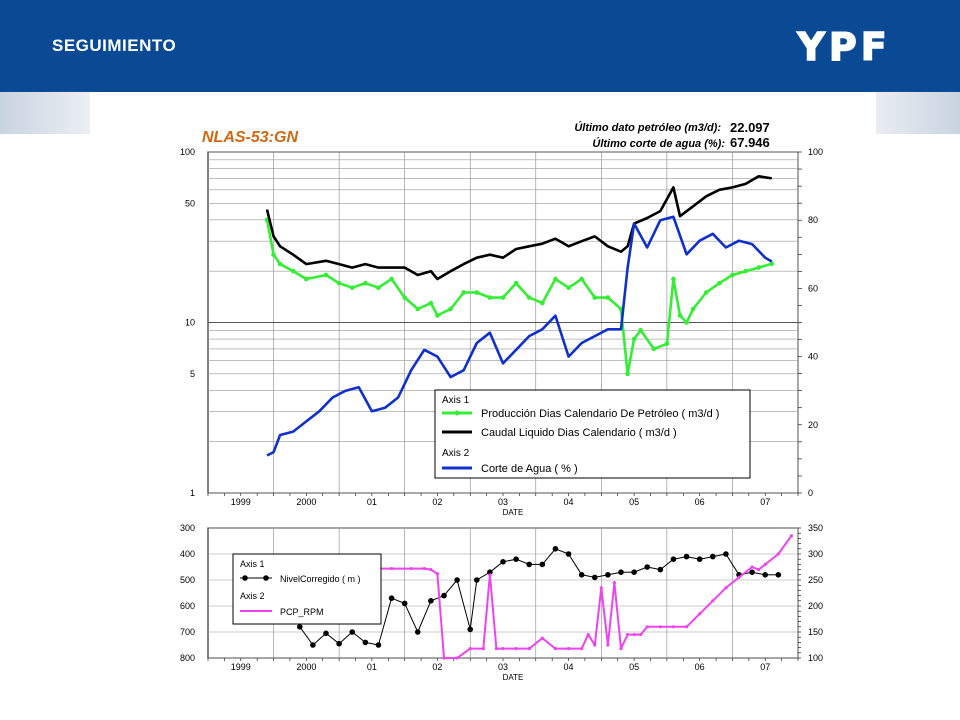  I want to click on x-tick-label: 02, so click(437, 502).